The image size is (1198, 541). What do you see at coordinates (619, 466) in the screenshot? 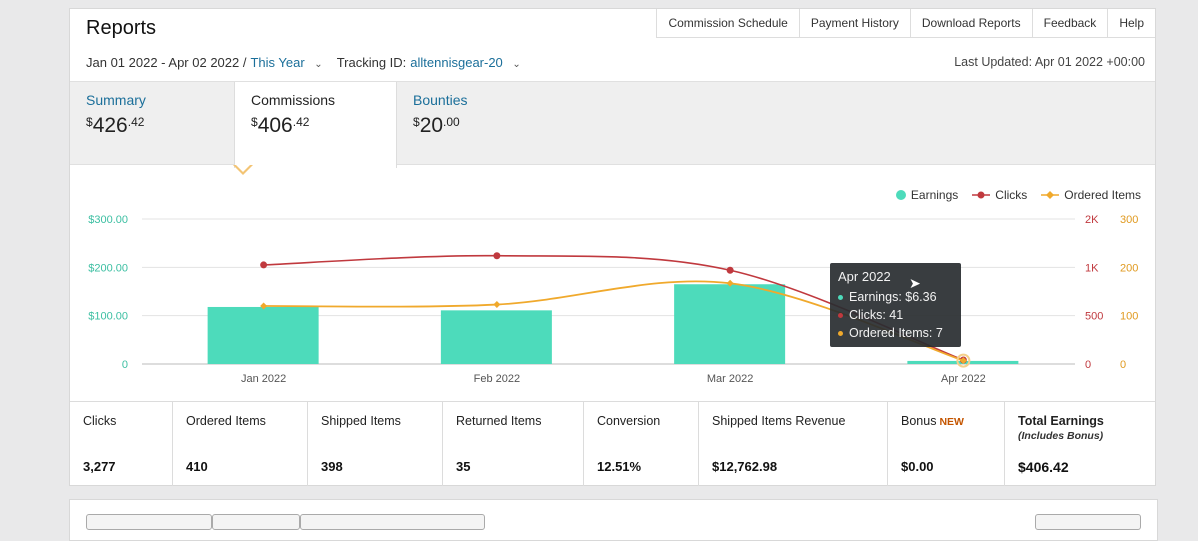
I see `stat-value: 12.51%` at bounding box center [619, 466].